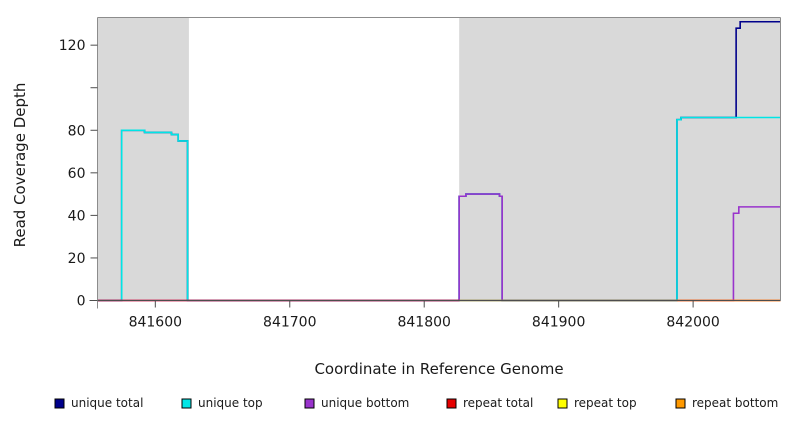 The width and height of the screenshot is (792, 432). What do you see at coordinates (365, 403) in the screenshot?
I see `legend-item-label: unique bottom` at bounding box center [365, 403].